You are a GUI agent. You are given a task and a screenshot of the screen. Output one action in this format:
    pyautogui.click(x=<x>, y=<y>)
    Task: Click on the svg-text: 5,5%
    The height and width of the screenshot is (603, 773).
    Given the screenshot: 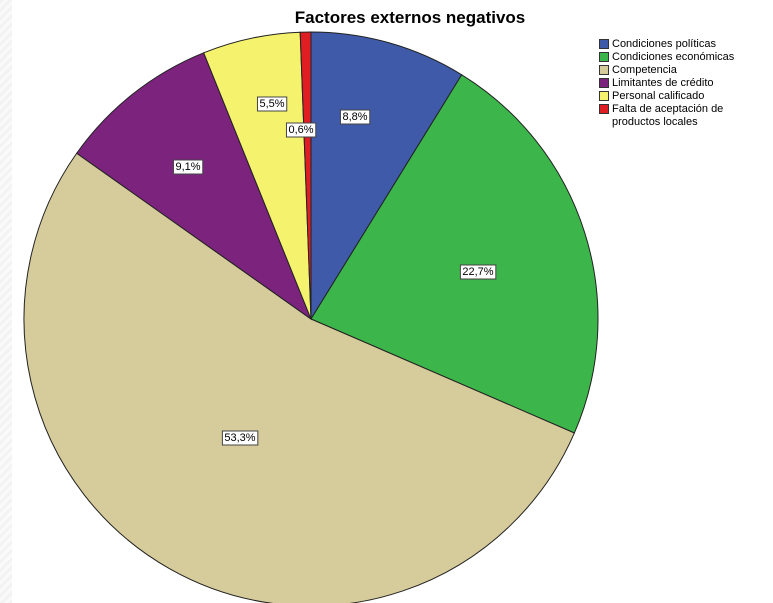 What is the action you would take?
    pyautogui.click(x=271, y=104)
    